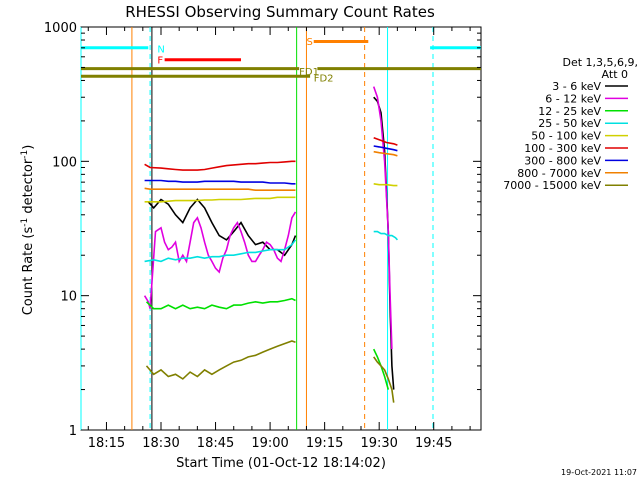 The height and width of the screenshot is (480, 640). Describe the element at coordinates (25, 154) in the screenshot. I see `y-axis-label-sup2: -1` at that location.